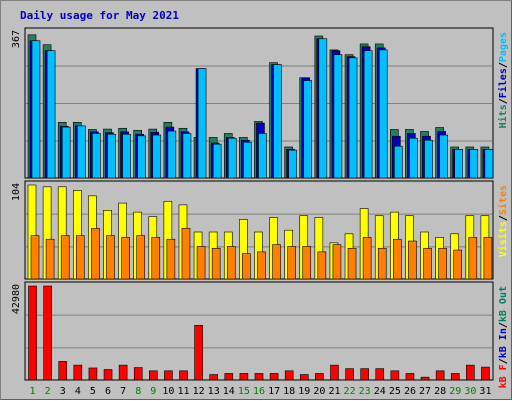  I want to click on x-tick-label: 24, so click(380, 391).